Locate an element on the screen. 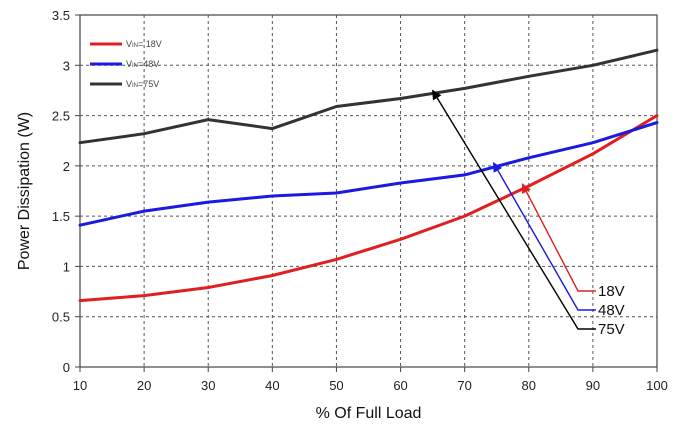 This screenshot has width=689, height=429. annotation-label: 18V is located at coordinates (611, 291).